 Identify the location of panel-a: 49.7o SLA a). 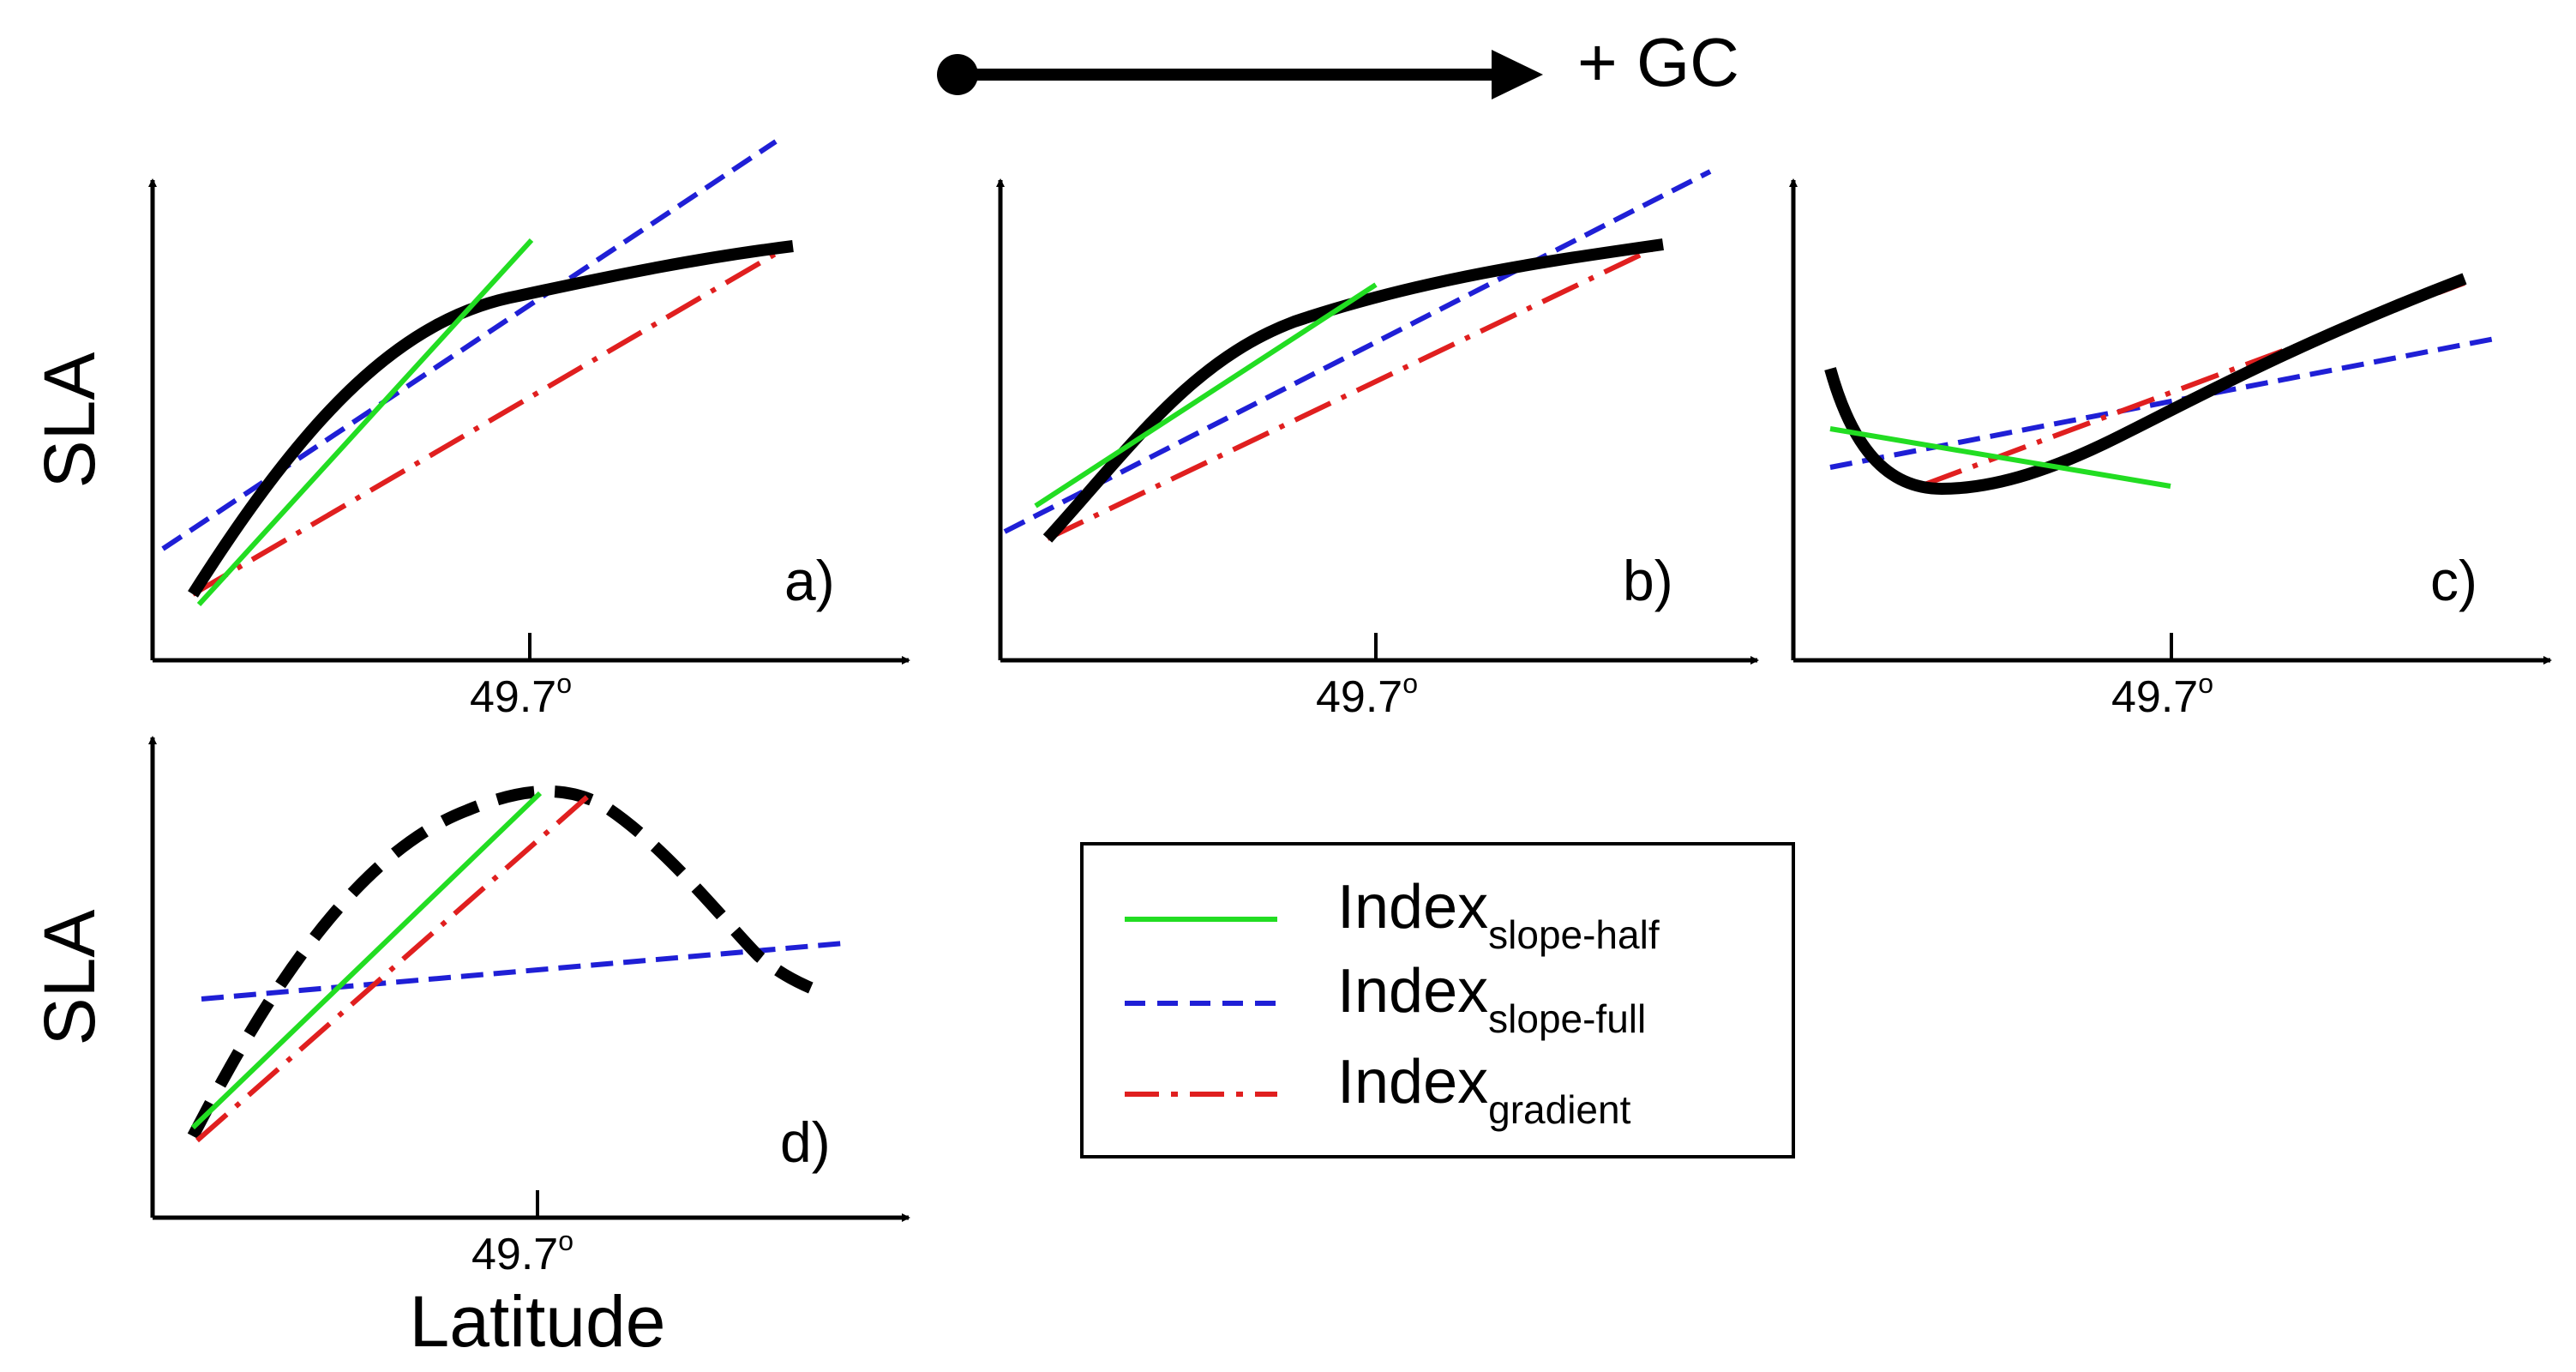
(469, 431).